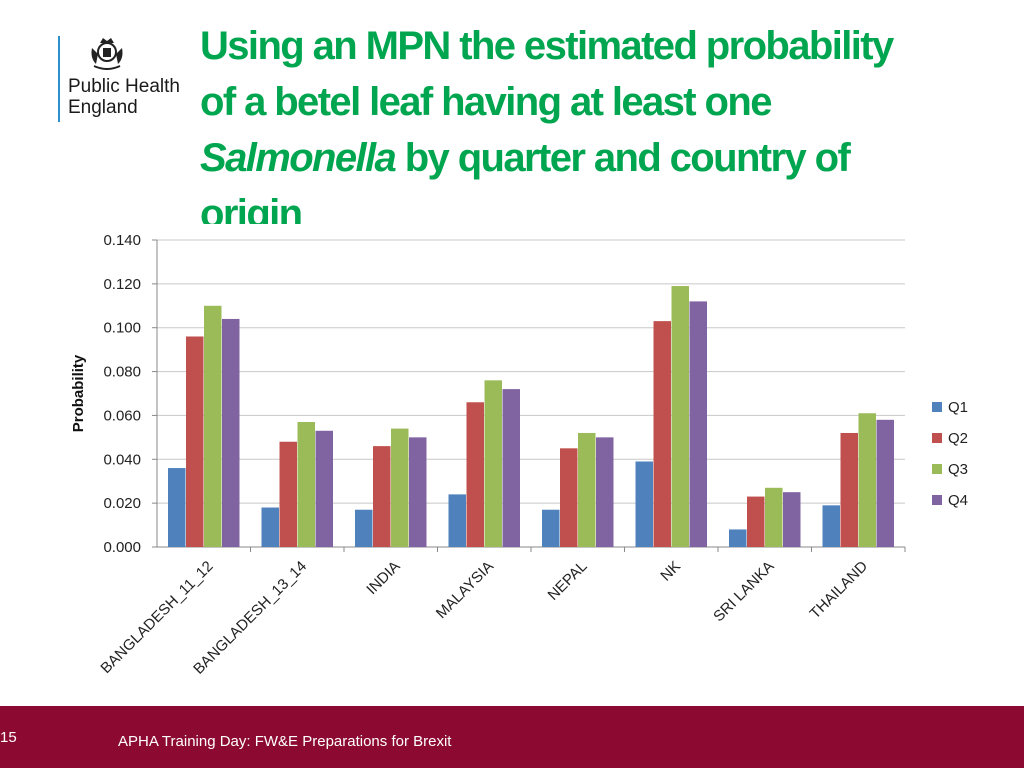  I want to click on logo-divider-bar, so click(59, 79).